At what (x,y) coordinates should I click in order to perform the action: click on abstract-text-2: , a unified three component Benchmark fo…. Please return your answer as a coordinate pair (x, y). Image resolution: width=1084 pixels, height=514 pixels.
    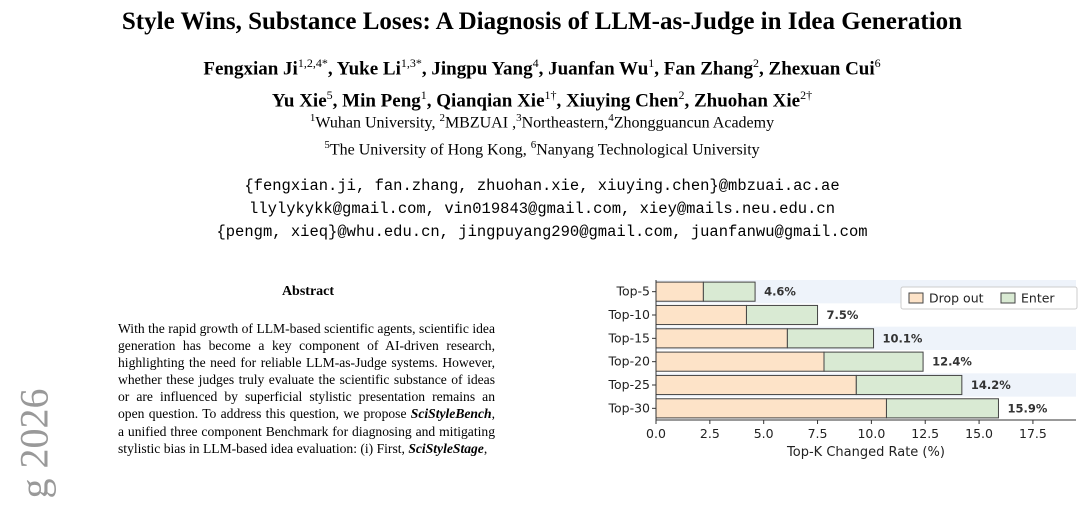
    Looking at the image, I should click on (306, 431).